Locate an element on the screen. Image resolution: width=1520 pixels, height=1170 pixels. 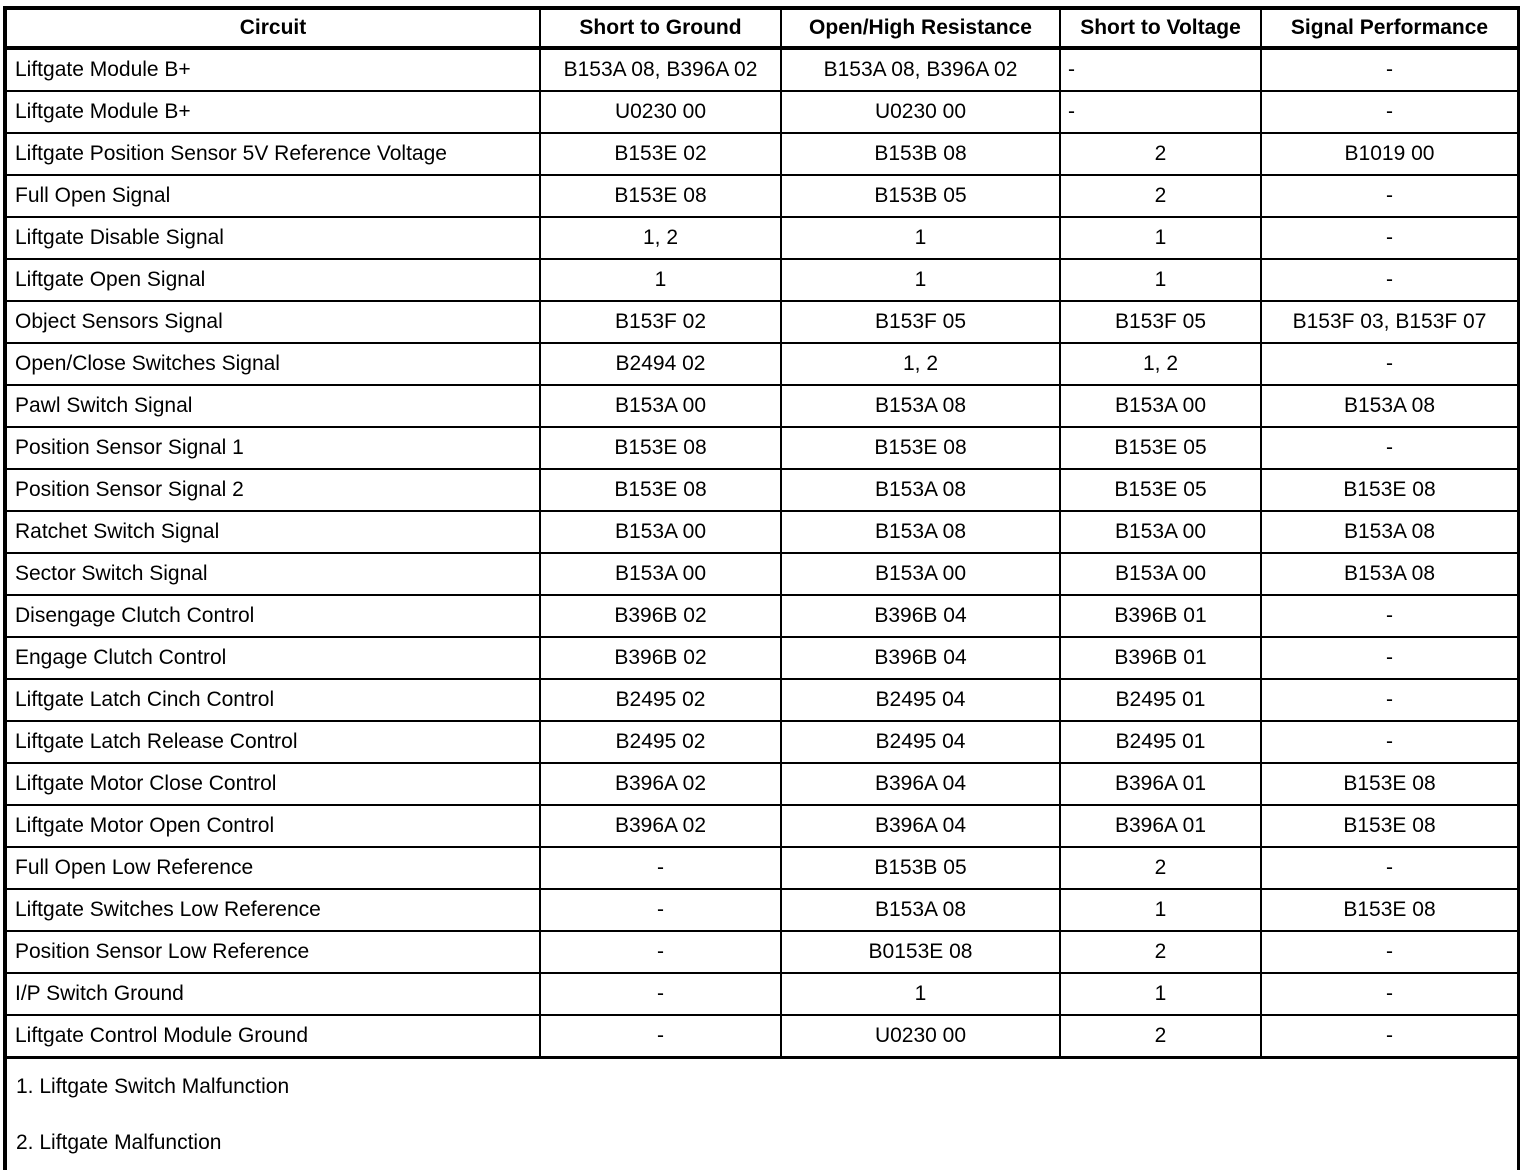
cell-short-to-ground: B153A 08, B396A 02 is located at coordinates (660, 69).